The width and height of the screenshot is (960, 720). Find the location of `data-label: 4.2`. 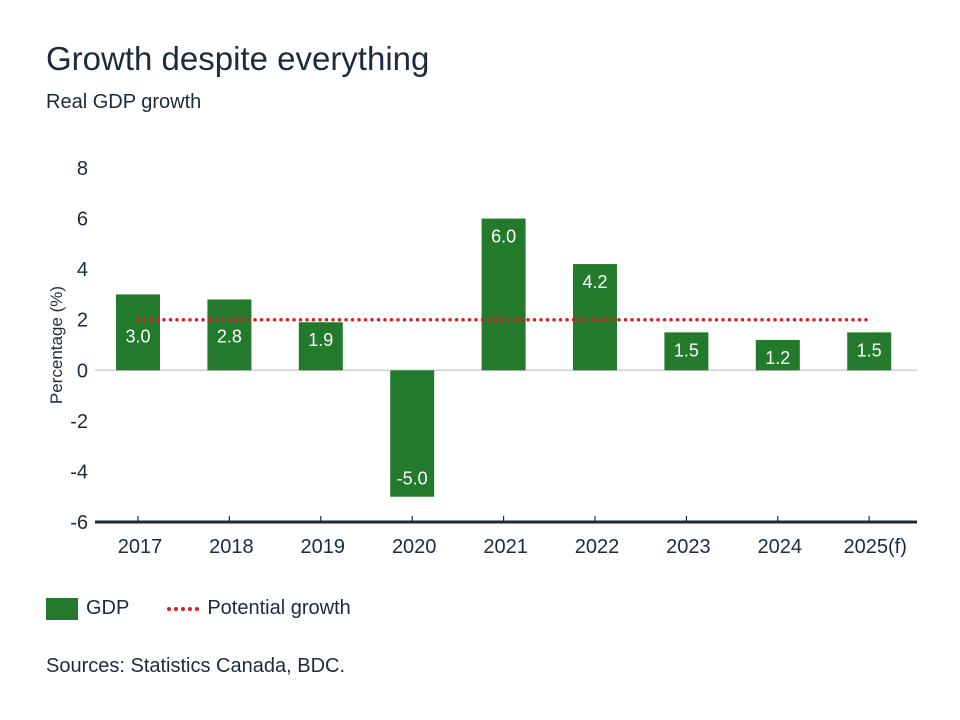

data-label: 4.2 is located at coordinates (594, 282).